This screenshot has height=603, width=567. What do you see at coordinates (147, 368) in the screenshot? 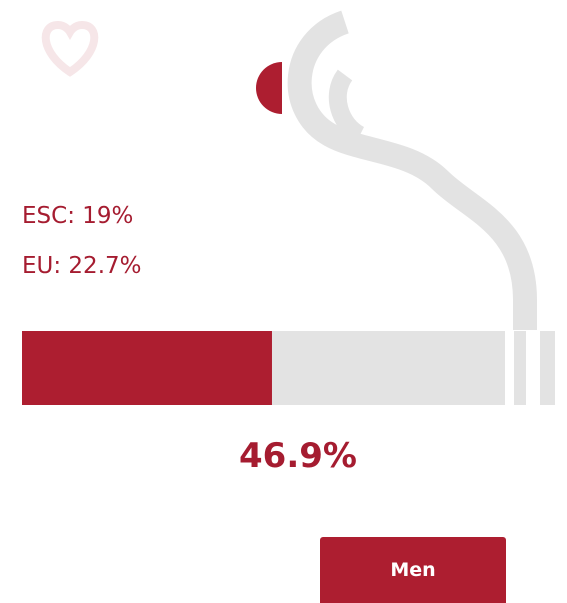
I see `bar-fill` at bounding box center [147, 368].